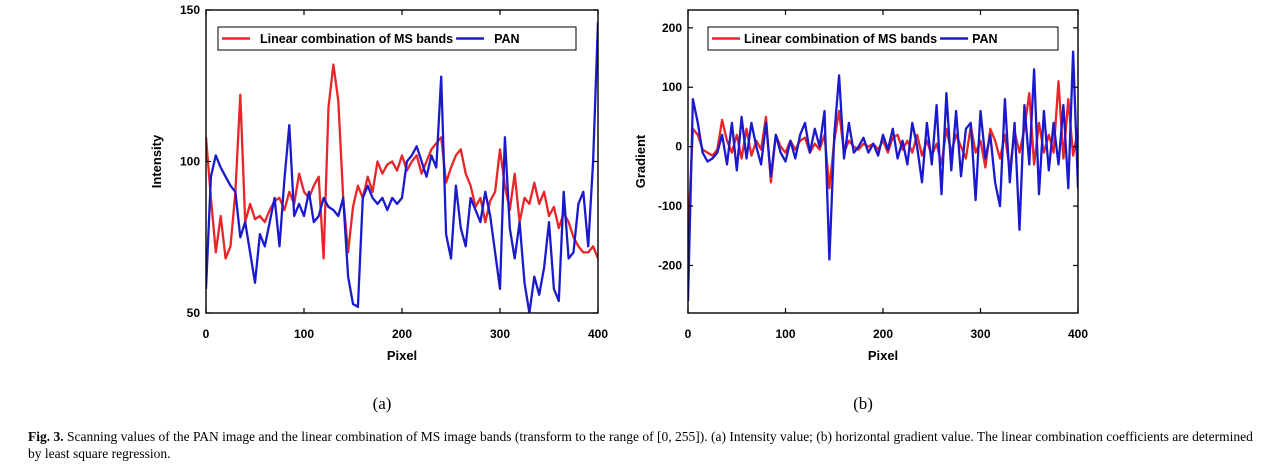 This screenshot has height=475, width=1273. What do you see at coordinates (863, 403) in the screenshot?
I see `panel-label: (b)` at bounding box center [863, 403].